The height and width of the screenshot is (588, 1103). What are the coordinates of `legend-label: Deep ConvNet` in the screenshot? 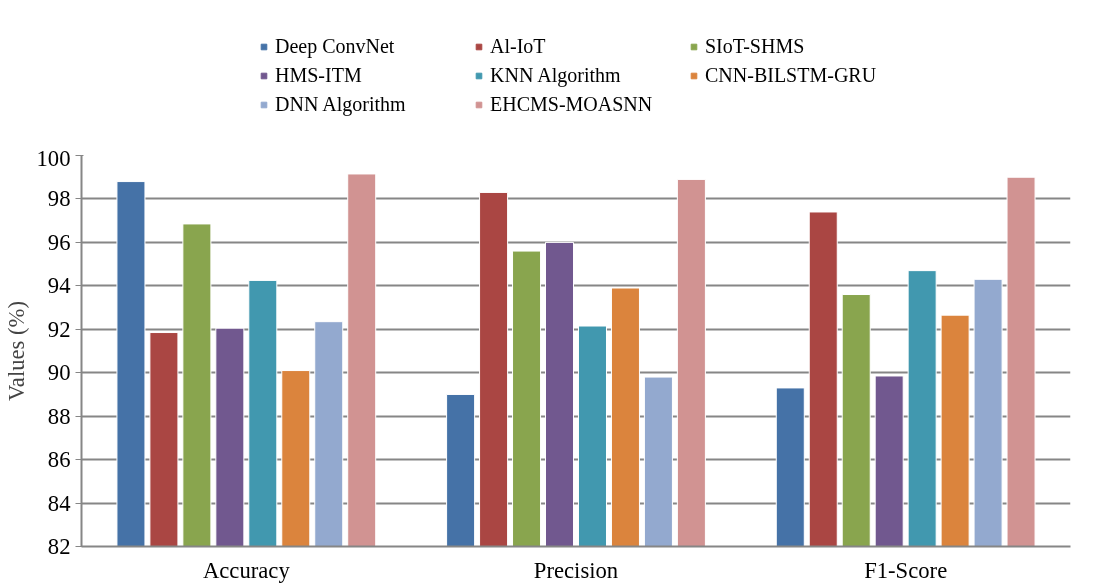 It's located at (335, 46).